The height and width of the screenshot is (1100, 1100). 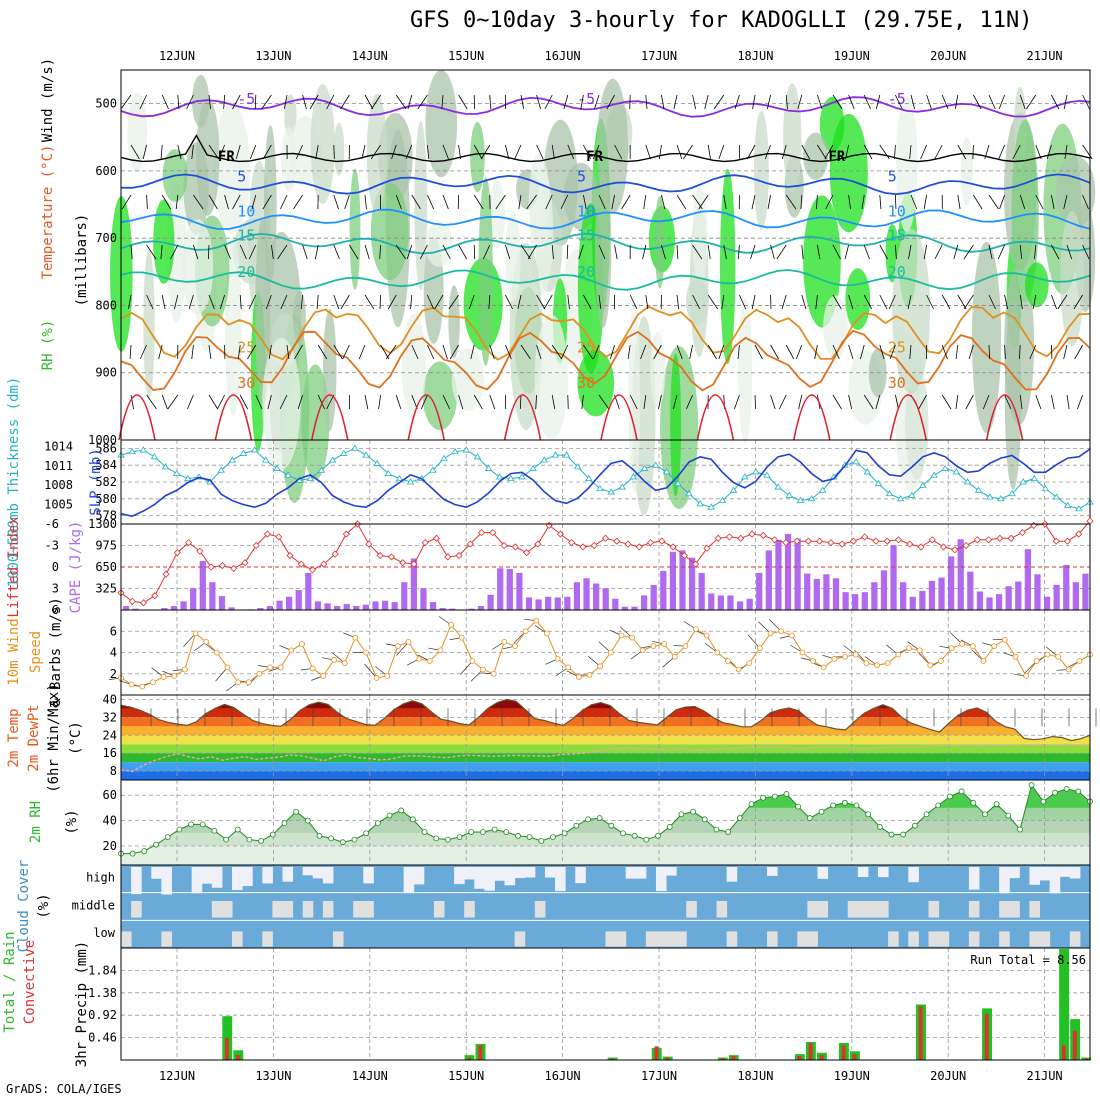 I want to click on bottom-date-label: 15JUN, so click(x=466, y=1076).